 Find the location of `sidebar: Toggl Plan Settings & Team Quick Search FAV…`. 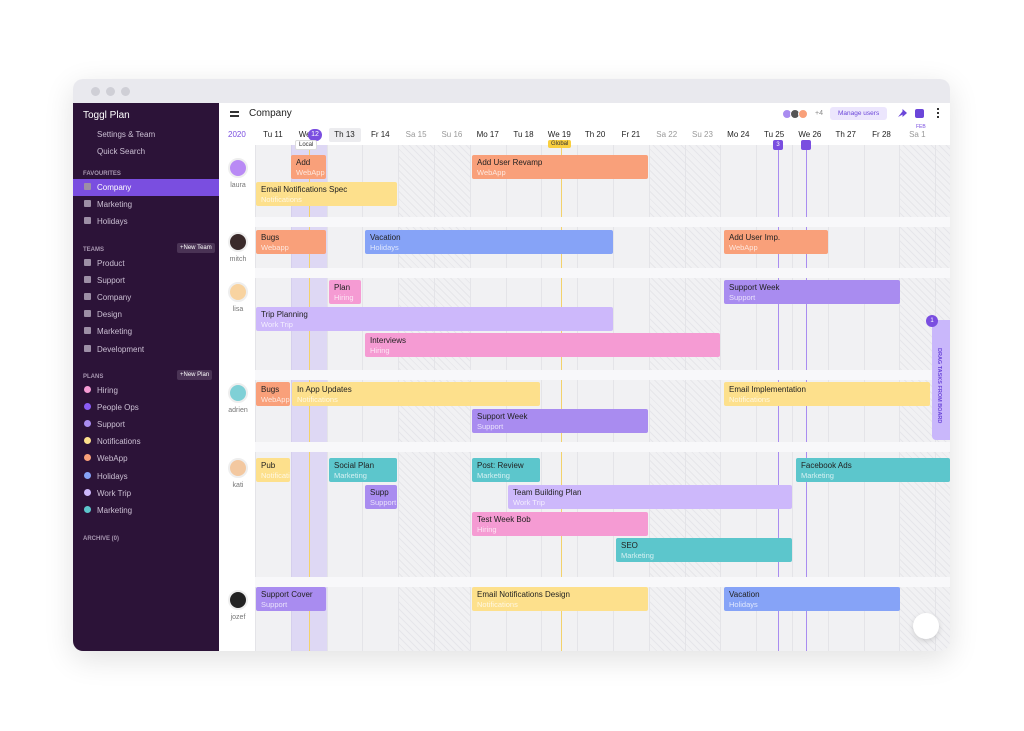

sidebar: Toggl Plan Settings & Team Quick Search FAV… is located at coordinates (146, 377).